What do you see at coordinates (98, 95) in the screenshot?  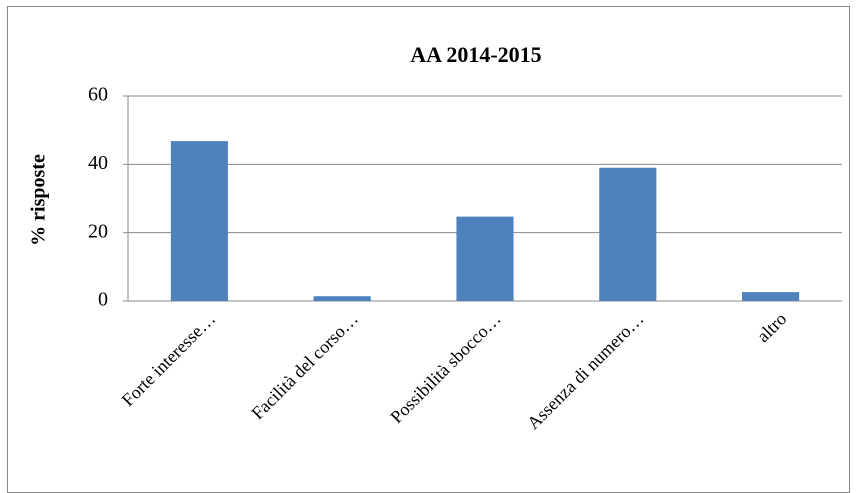 I see `y-tick-label: 60` at bounding box center [98, 95].